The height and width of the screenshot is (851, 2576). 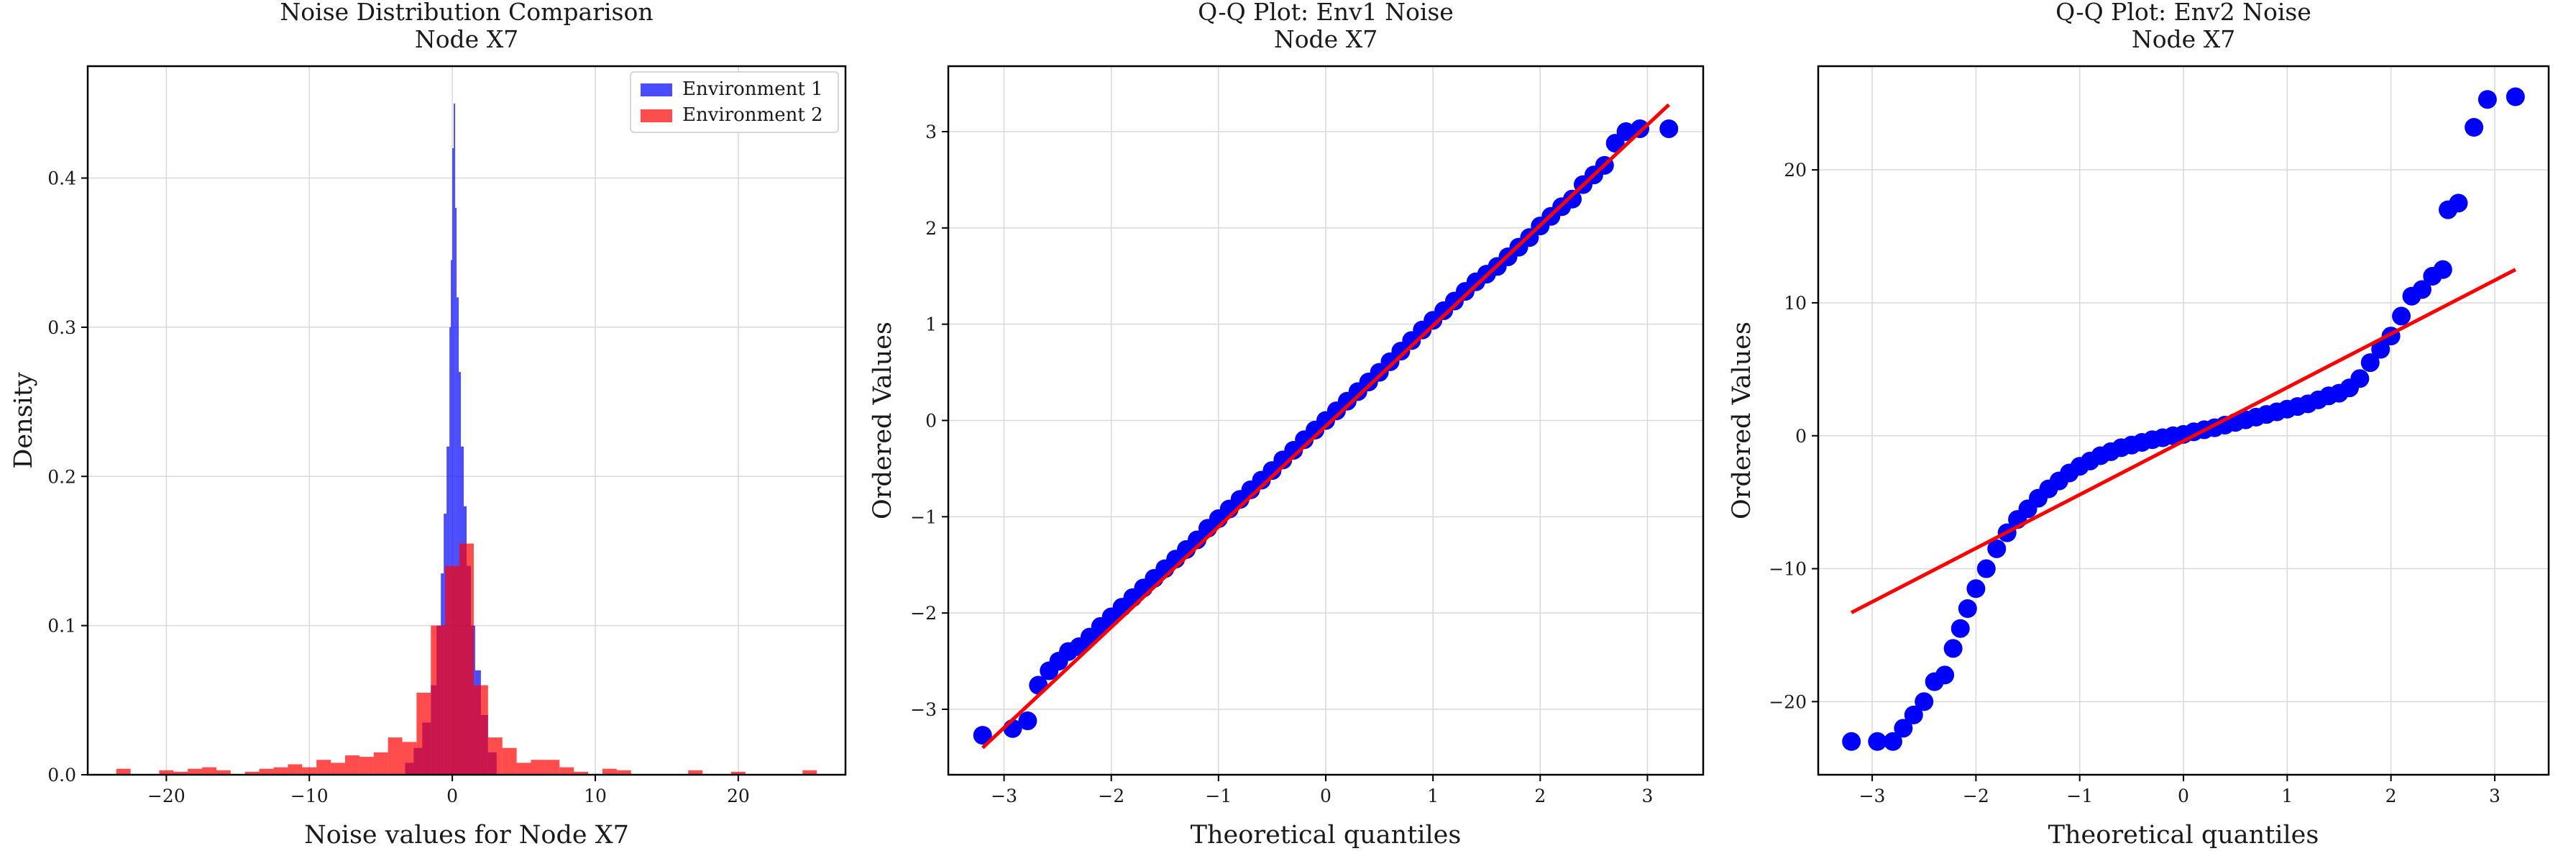 What do you see at coordinates (61, 327) in the screenshot?
I see `y-tick-label: 0.3` at bounding box center [61, 327].